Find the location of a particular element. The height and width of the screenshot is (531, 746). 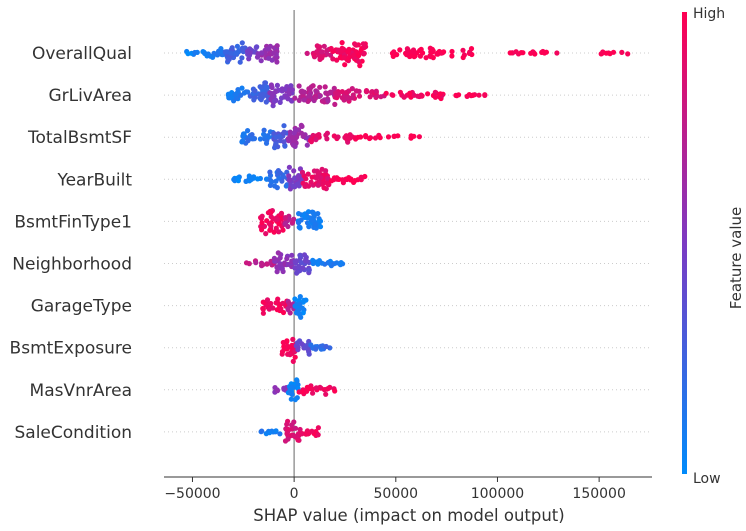

x-tick-label: 100000 is located at coordinates (497, 494).